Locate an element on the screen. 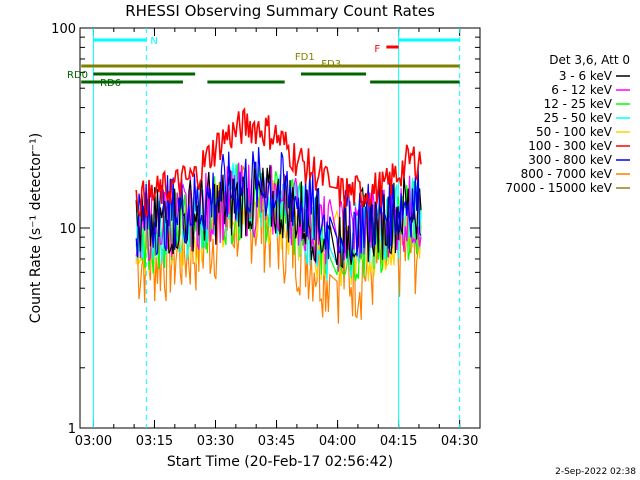  x-tick-label: 04:15 is located at coordinates (398, 441).